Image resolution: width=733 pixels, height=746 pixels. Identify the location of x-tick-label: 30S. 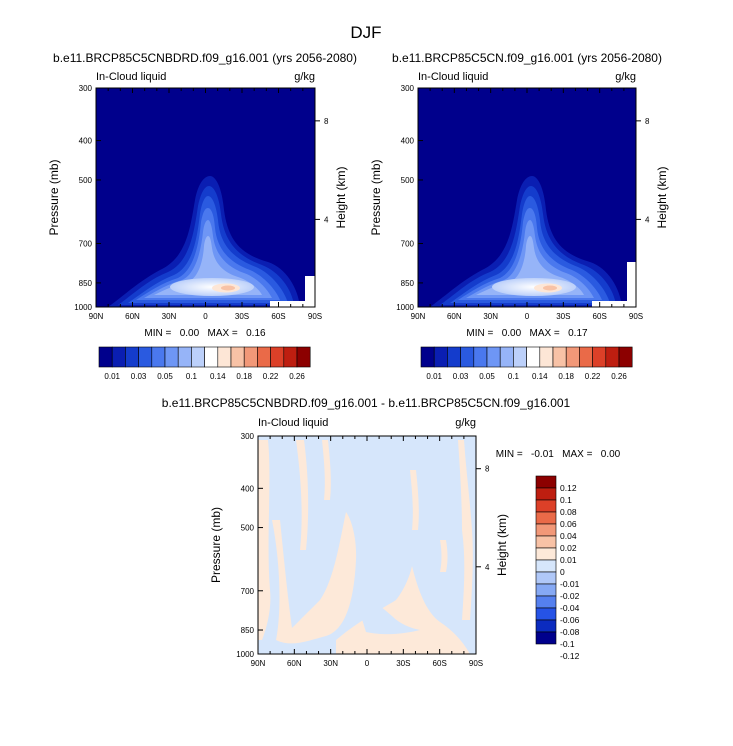
(403, 663).